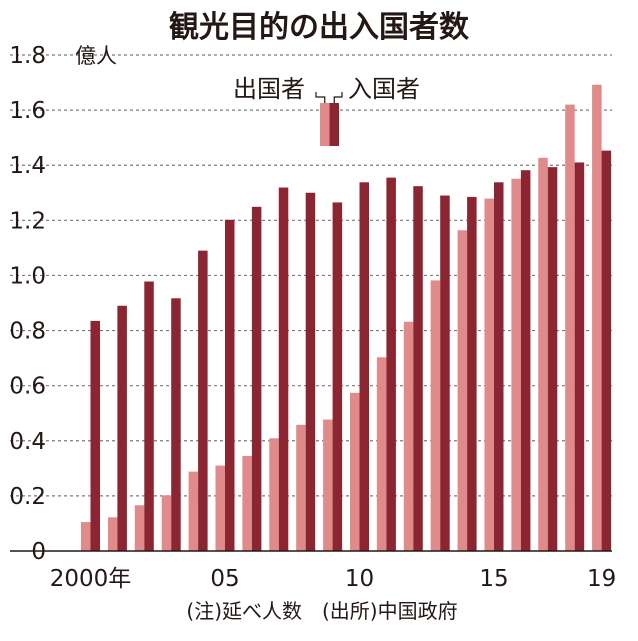 The width and height of the screenshot is (638, 641). What do you see at coordinates (325, 124) in the screenshot?
I see `legend-swatch-outbound` at bounding box center [325, 124].